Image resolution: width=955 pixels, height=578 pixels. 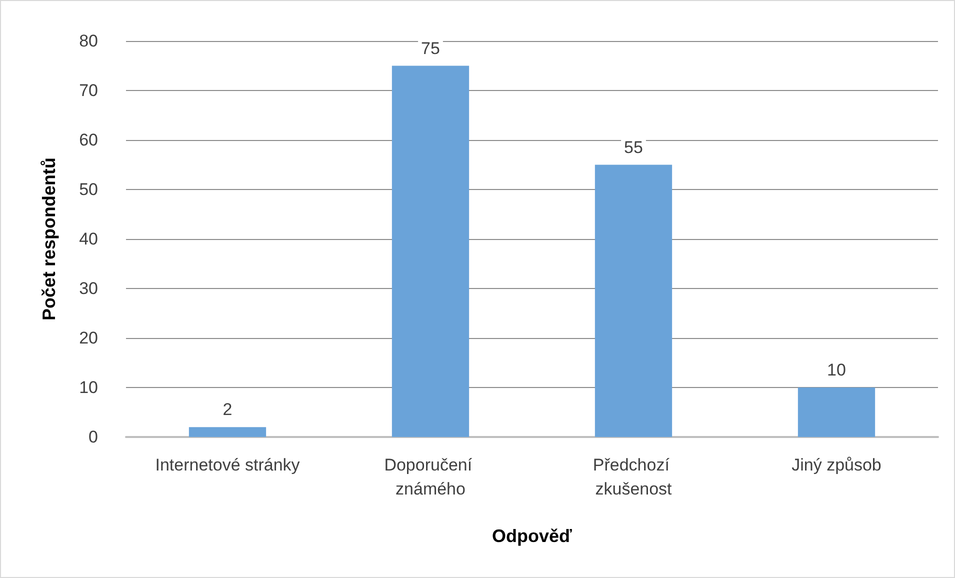 What do you see at coordinates (837, 465) in the screenshot?
I see `x-tick-label: Jiný způsob` at bounding box center [837, 465].